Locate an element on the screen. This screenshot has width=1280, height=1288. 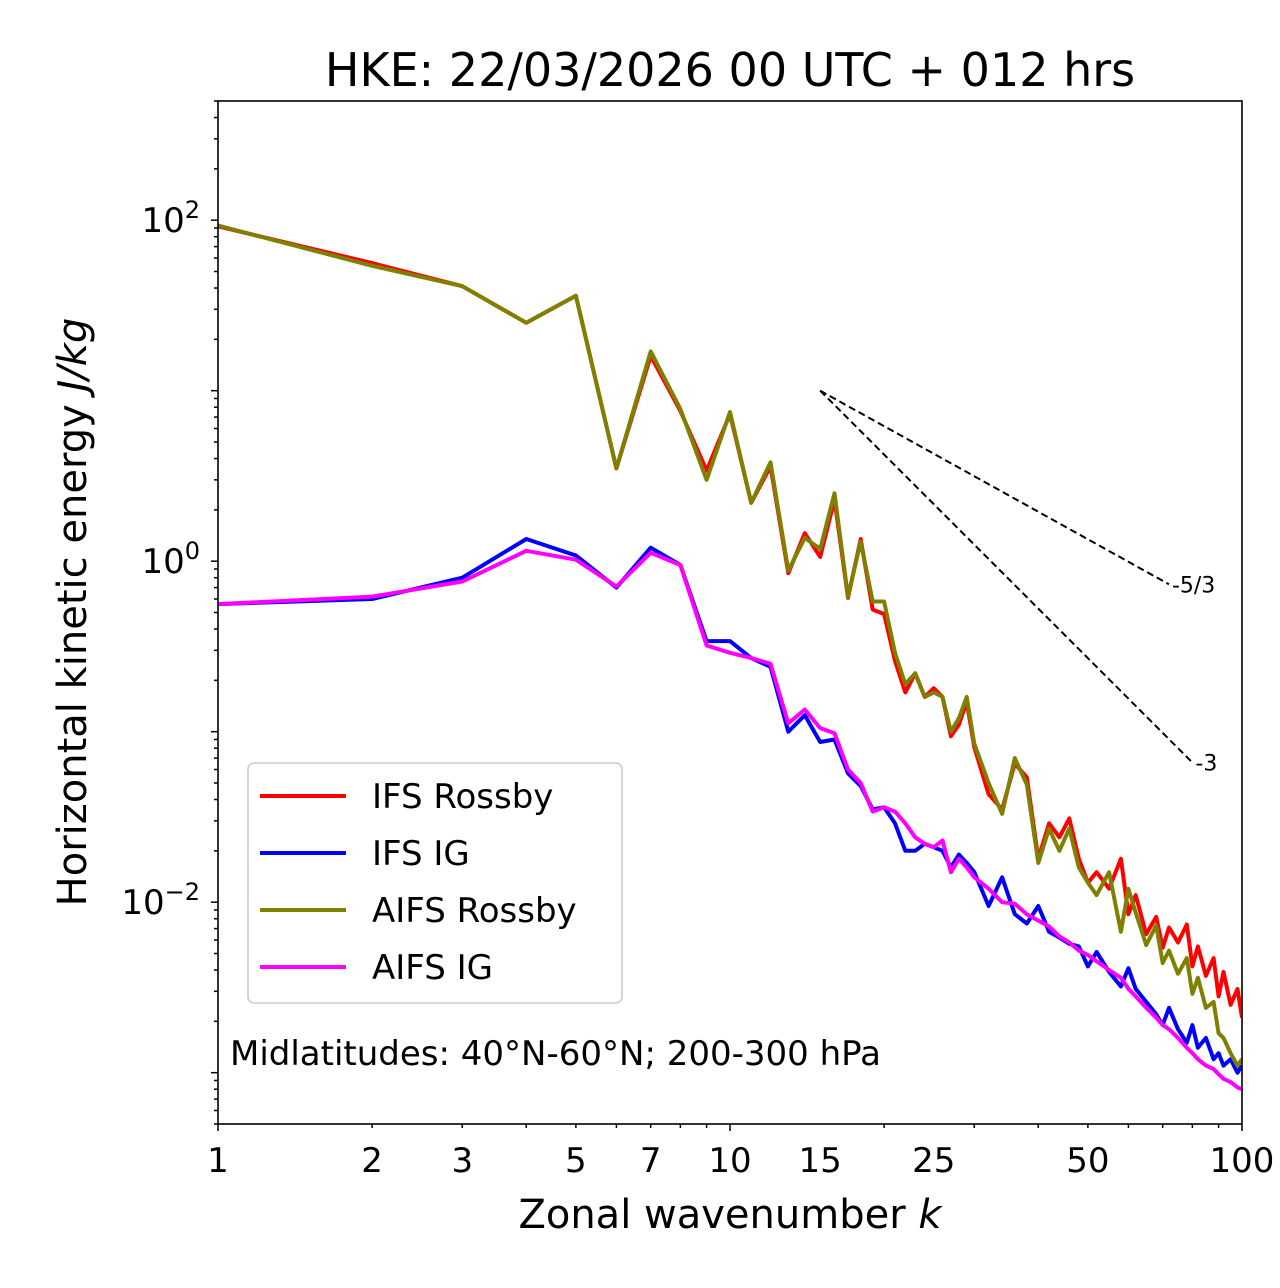
x-tick-label: 15 is located at coordinates (820, 1161).